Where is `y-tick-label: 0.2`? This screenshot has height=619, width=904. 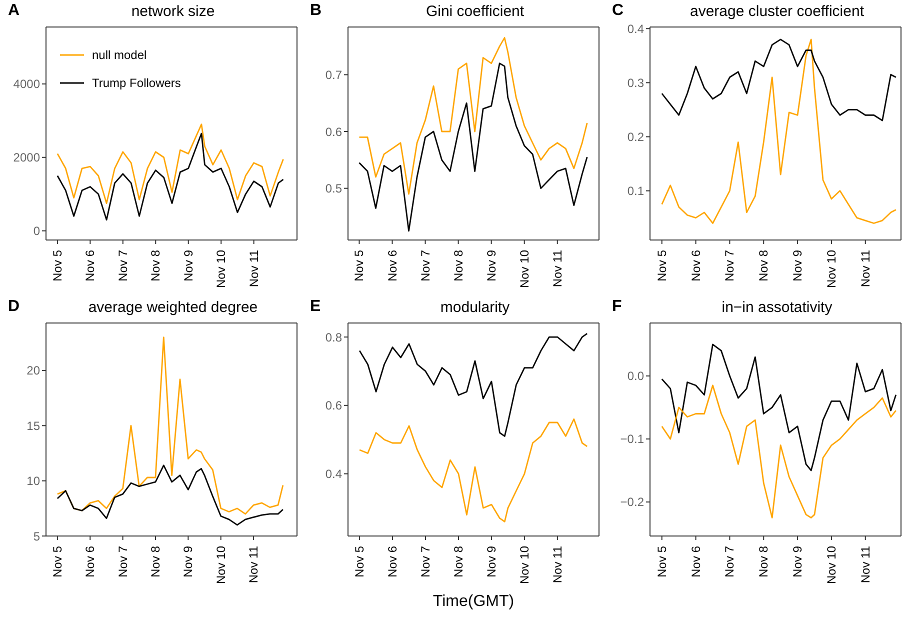 y-tick-label: 0.2 is located at coordinates (635, 137).